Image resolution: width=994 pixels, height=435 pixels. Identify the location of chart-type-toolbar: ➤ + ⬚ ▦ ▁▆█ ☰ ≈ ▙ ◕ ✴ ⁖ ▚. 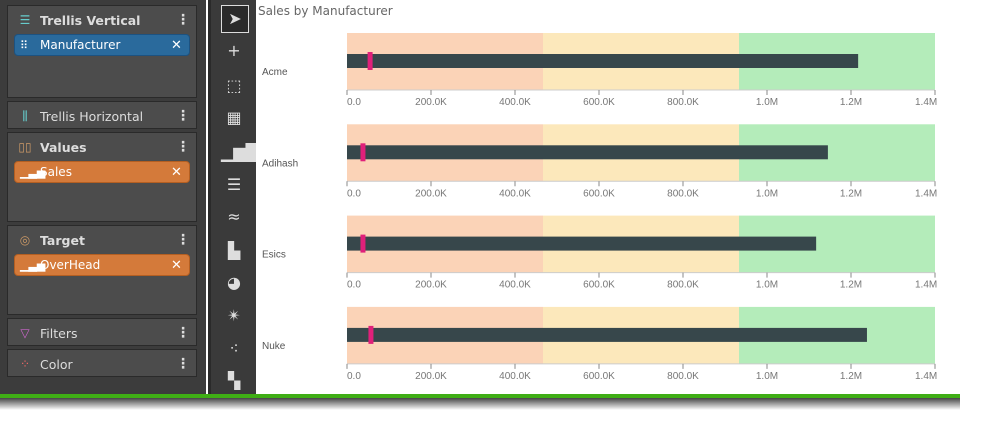
(233, 197).